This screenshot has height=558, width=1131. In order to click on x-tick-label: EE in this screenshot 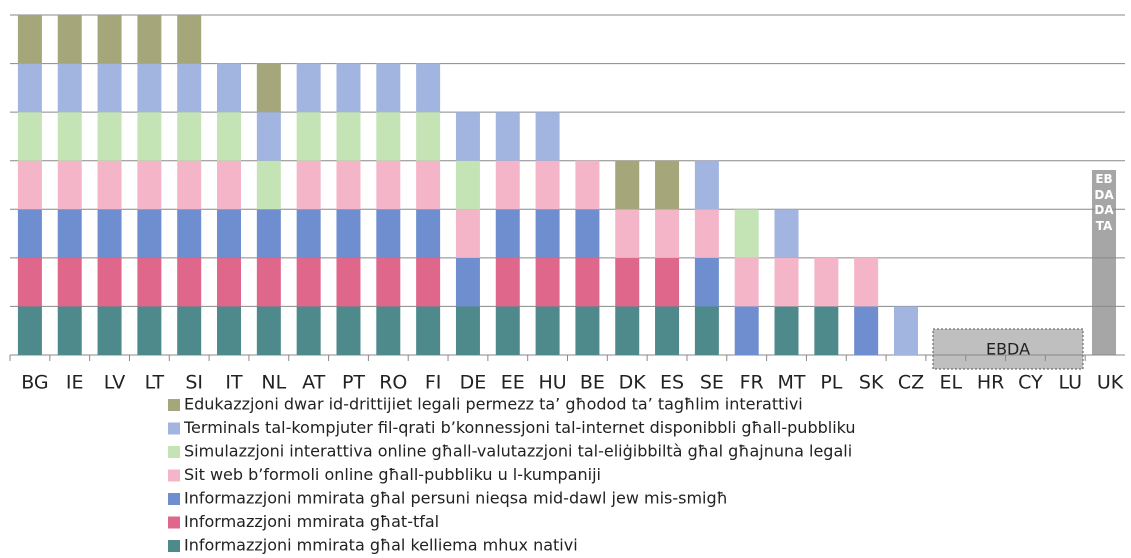, I will do `click(513, 383)`.